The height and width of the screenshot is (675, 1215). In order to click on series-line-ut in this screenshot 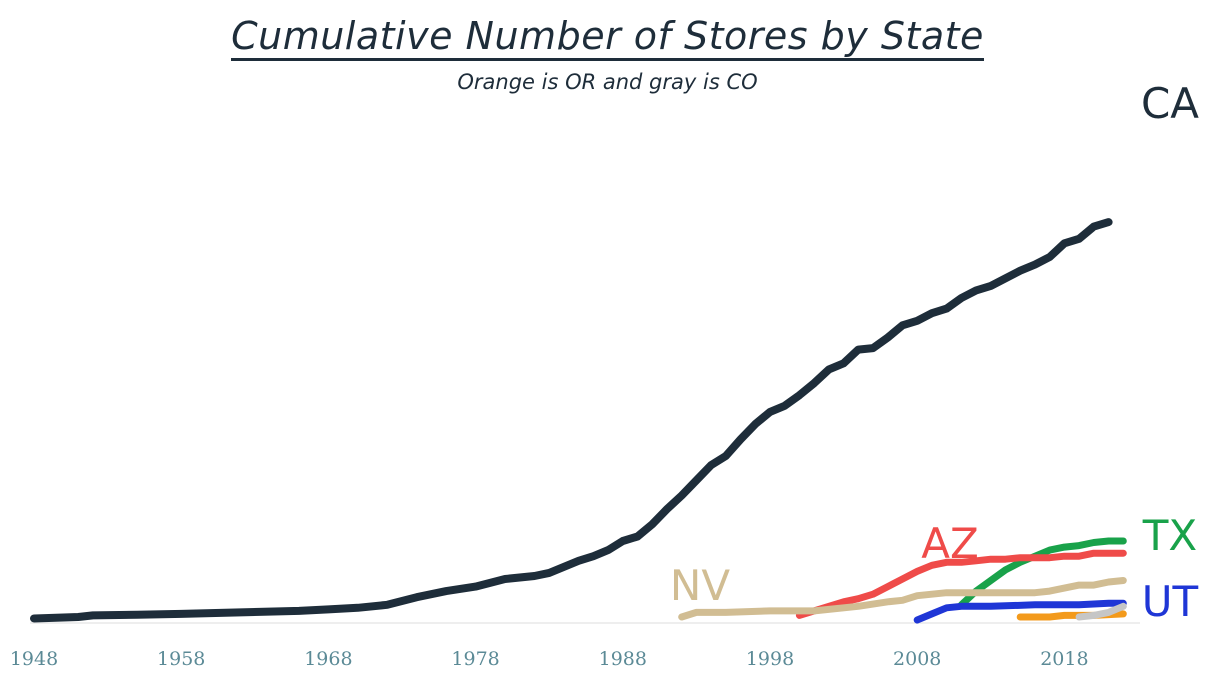, I will do `click(1020, 611)`.